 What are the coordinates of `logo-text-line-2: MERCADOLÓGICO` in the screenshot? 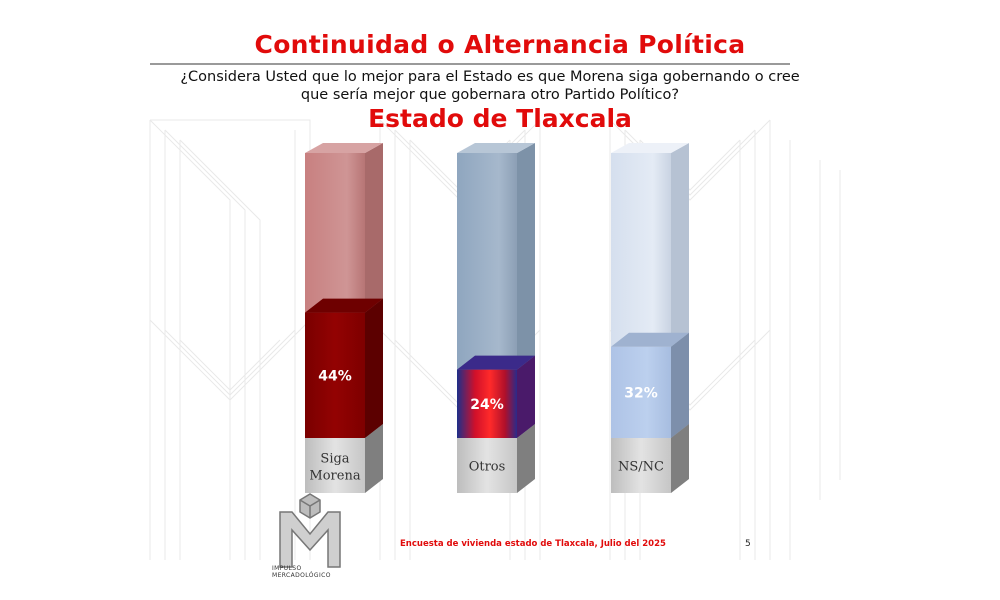 It's located at (301, 575).